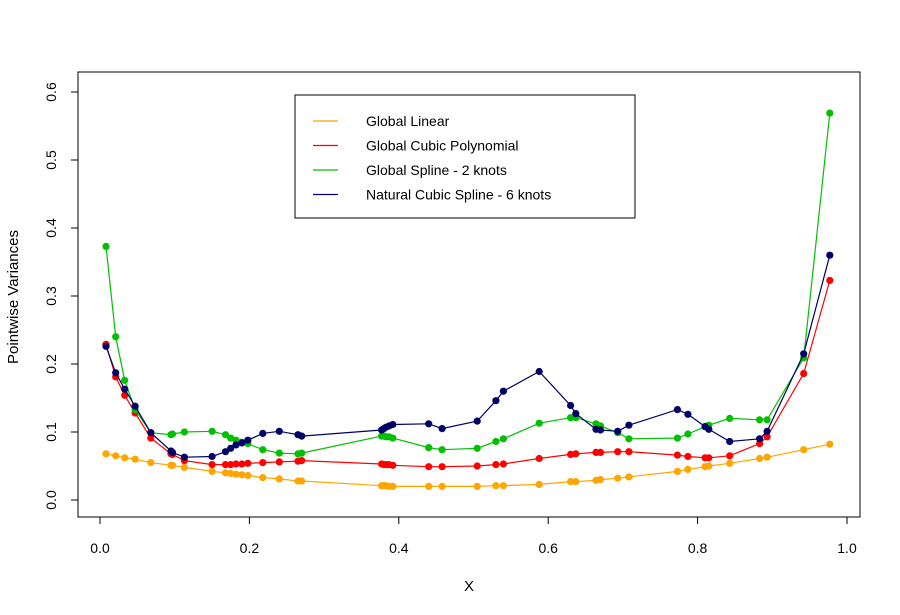 This screenshot has width=900, height=615. What do you see at coordinates (51, 432) in the screenshot?
I see `y-tick-label: 0.1` at bounding box center [51, 432].